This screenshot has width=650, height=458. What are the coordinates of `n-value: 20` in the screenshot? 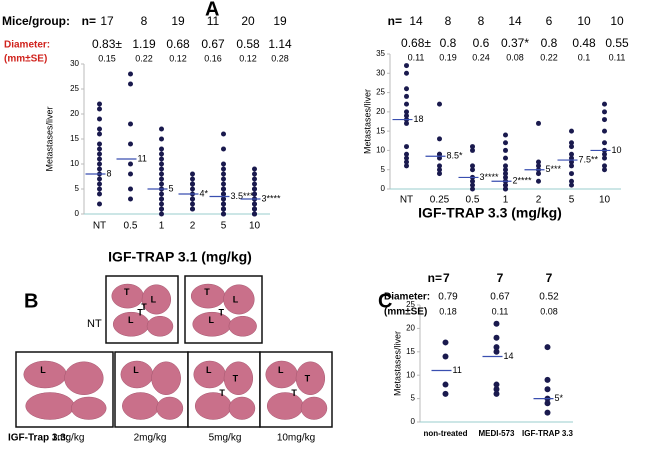 It's located at (248, 21).